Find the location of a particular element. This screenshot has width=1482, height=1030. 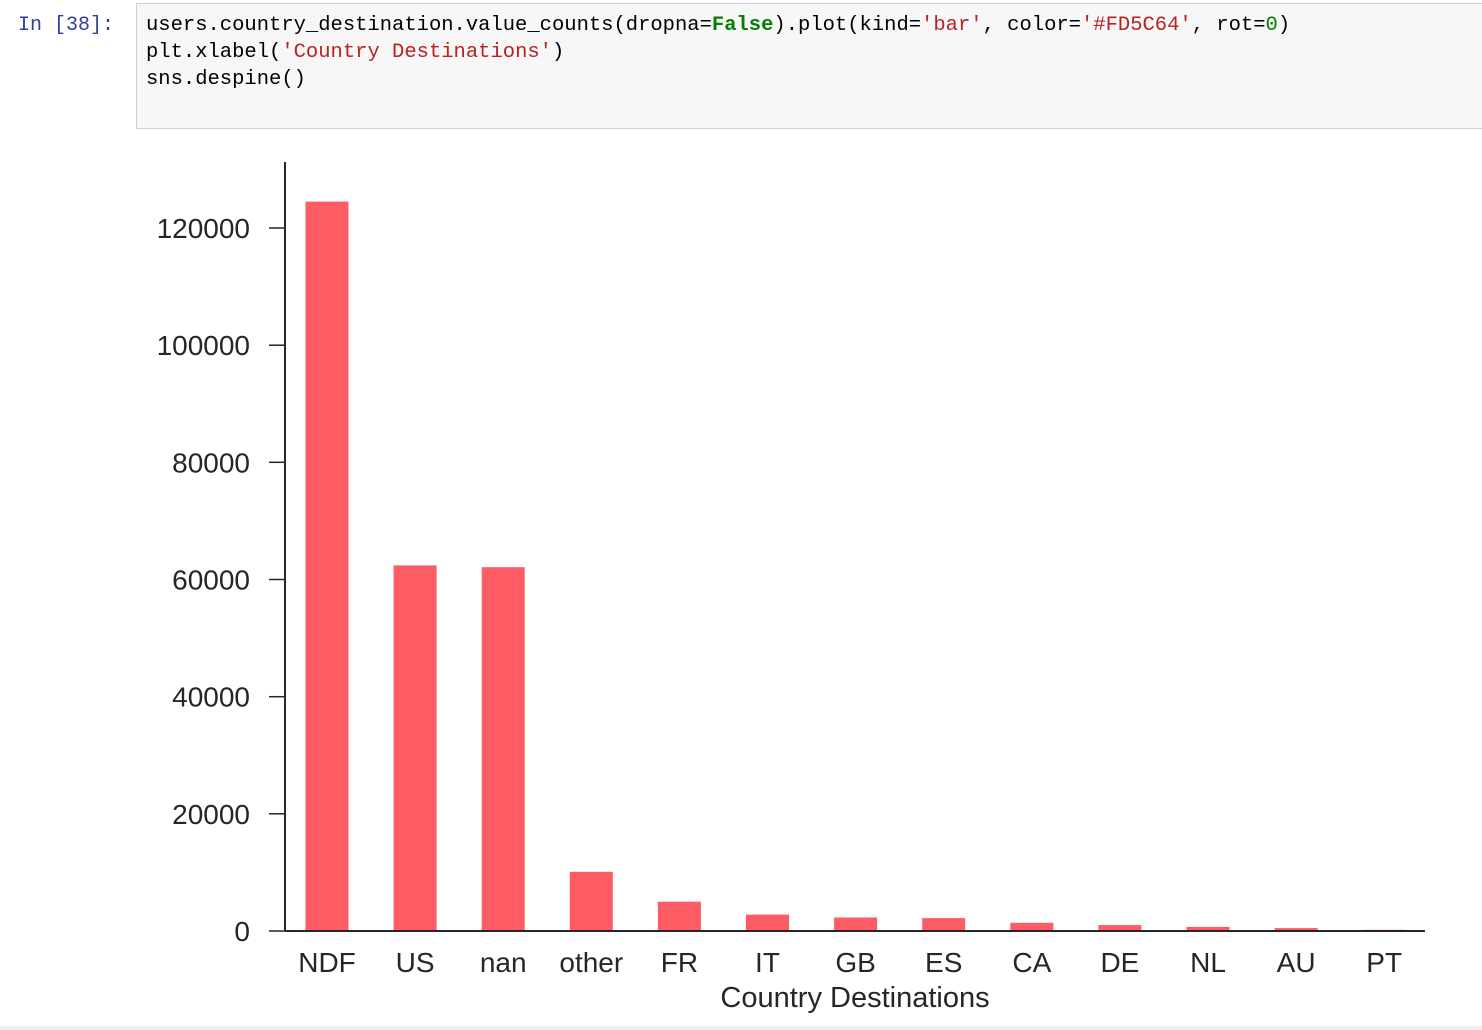

code-token: 0 is located at coordinates (1271, 25).